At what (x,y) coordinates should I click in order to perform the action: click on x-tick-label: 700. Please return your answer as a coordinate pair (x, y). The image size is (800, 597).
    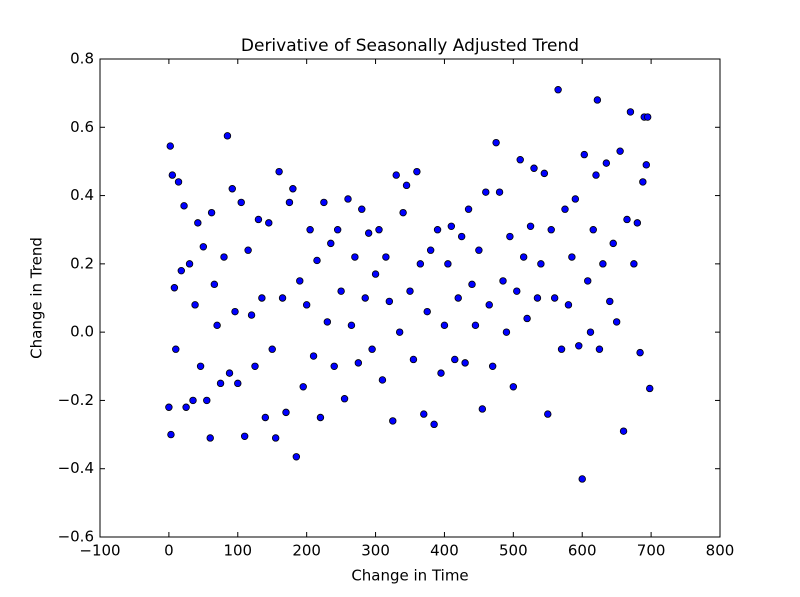
    Looking at the image, I should click on (651, 551).